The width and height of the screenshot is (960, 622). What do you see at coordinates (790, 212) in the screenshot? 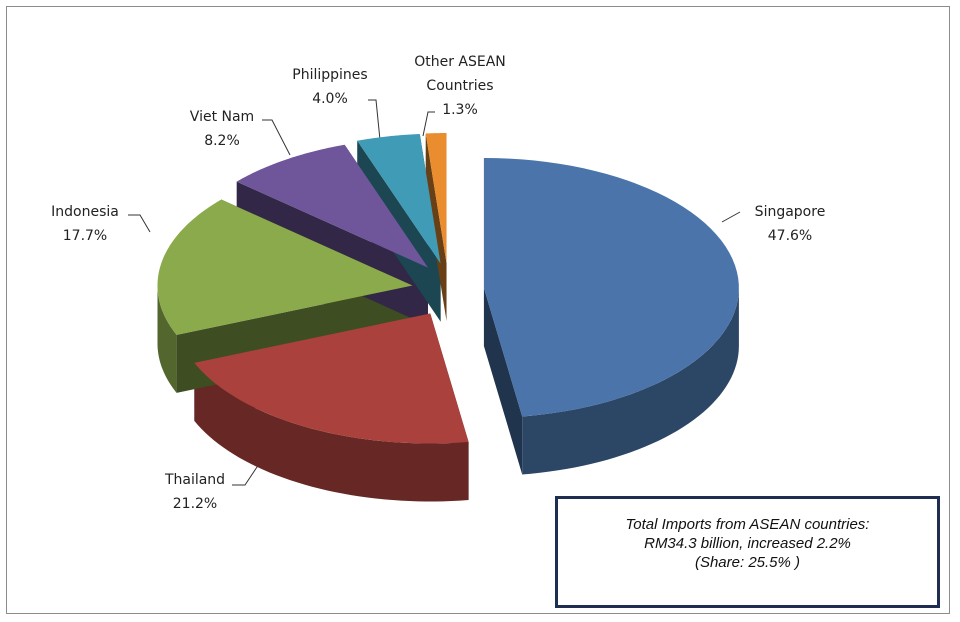
I see `category-label: Singapore` at bounding box center [790, 212].